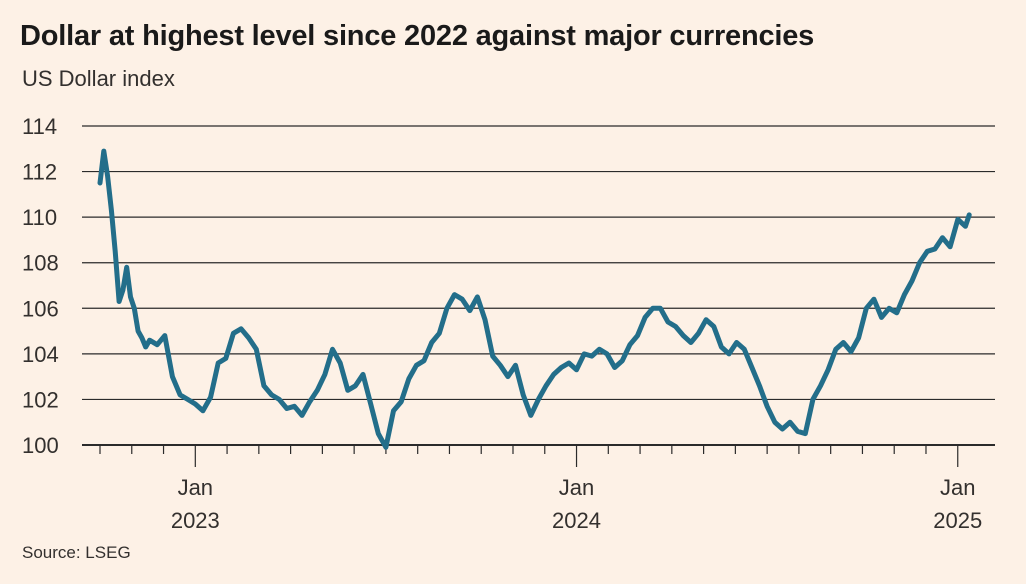 The width and height of the screenshot is (1026, 584). Describe the element at coordinates (39, 217) in the screenshot. I see `y-tick-label-110: 110` at that location.